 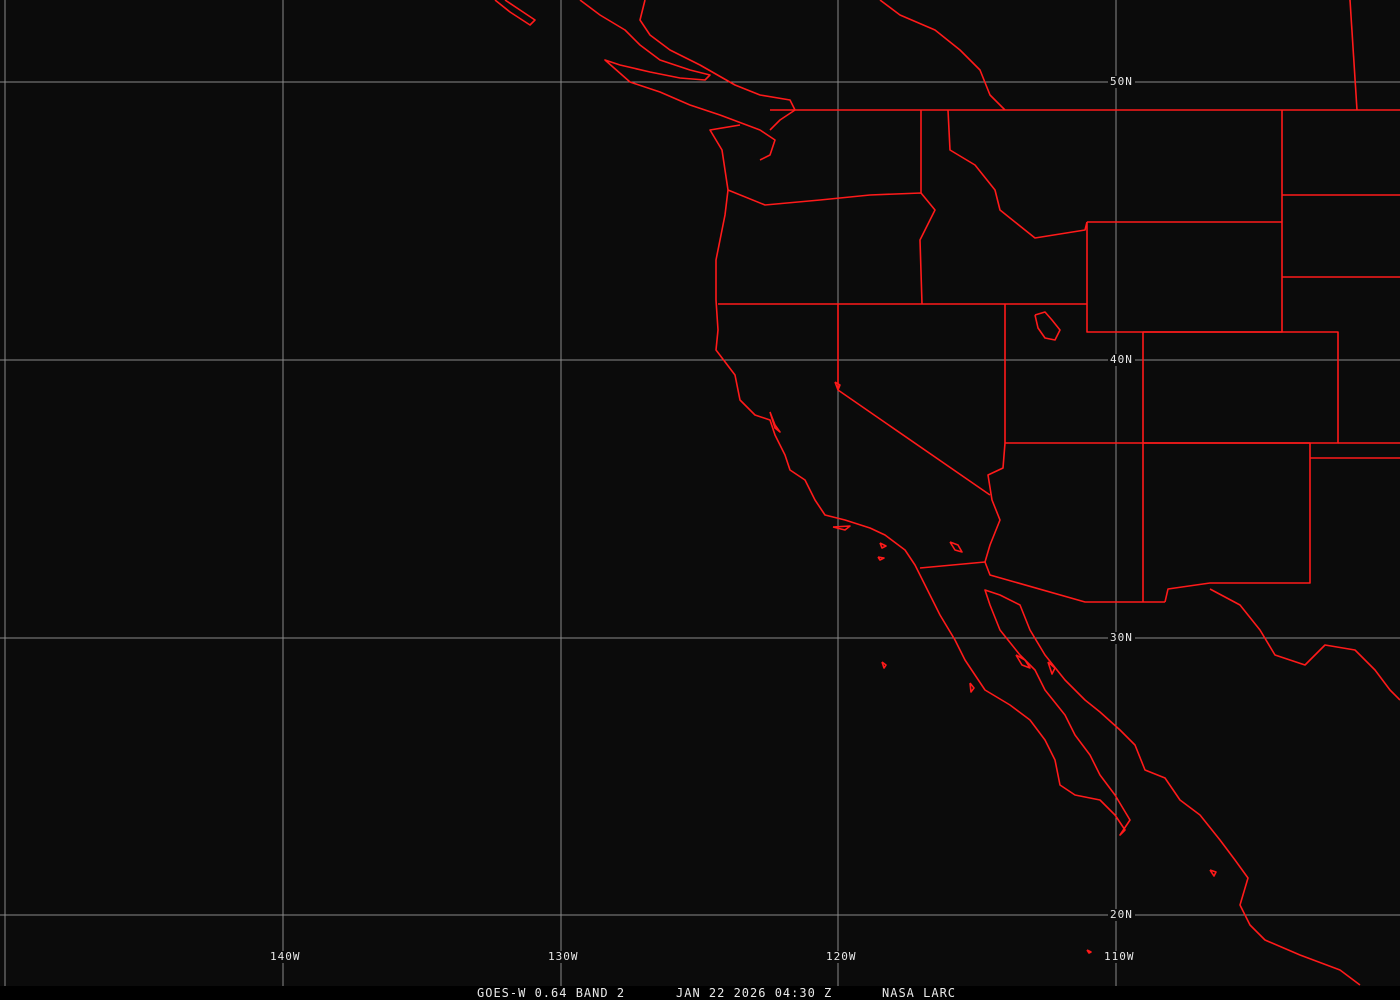 What do you see at coordinates (1089, 951) in the screenshot?
I see `island-small` at bounding box center [1089, 951].